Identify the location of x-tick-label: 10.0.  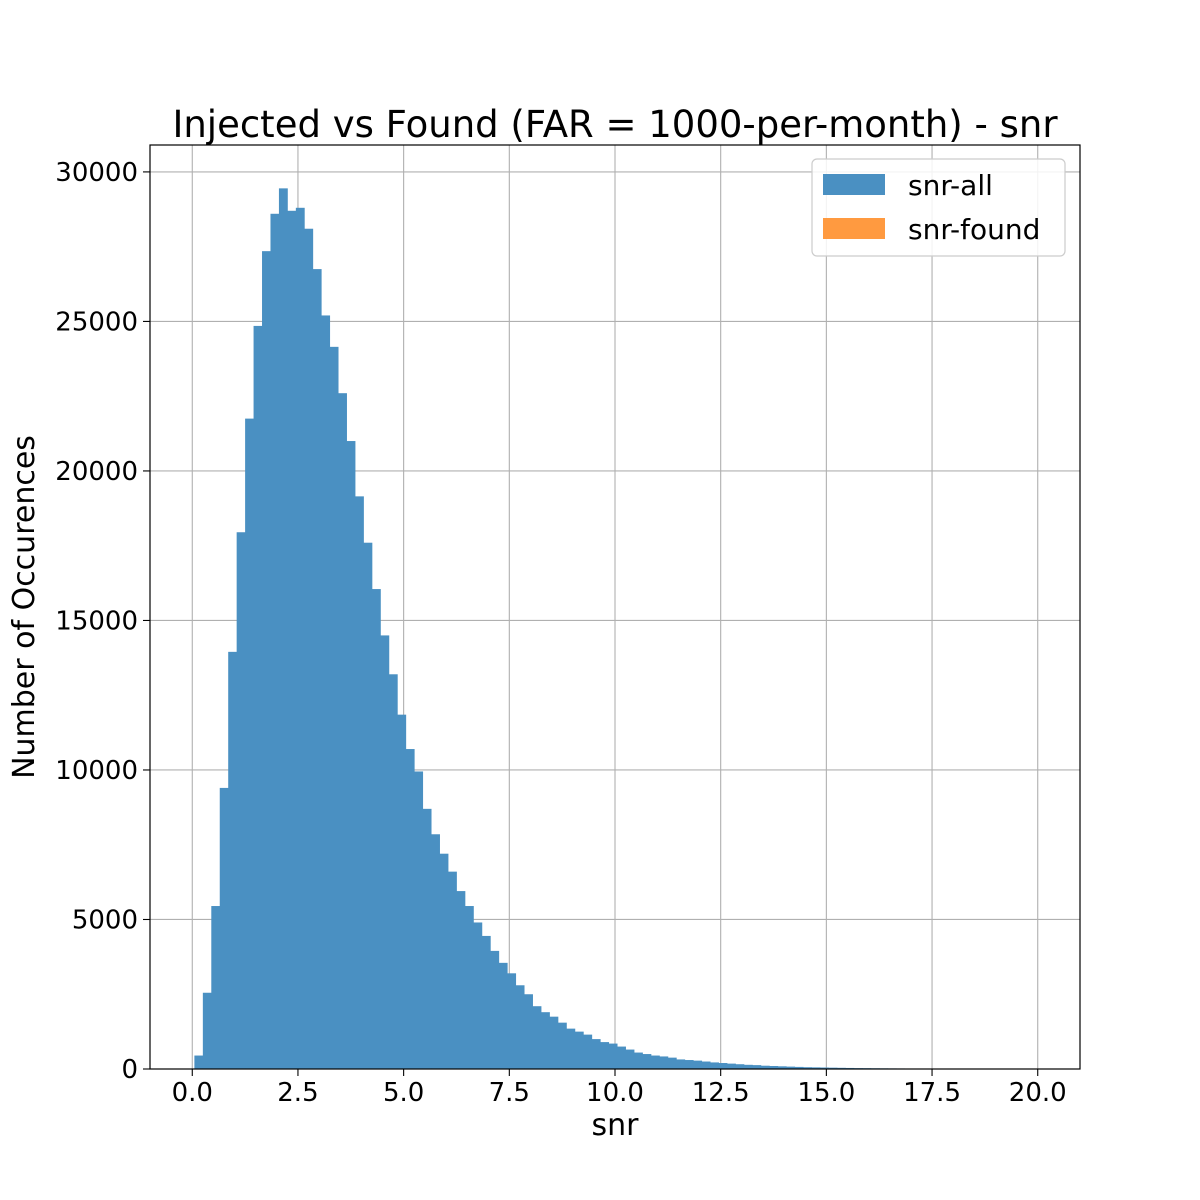
(615, 1093).